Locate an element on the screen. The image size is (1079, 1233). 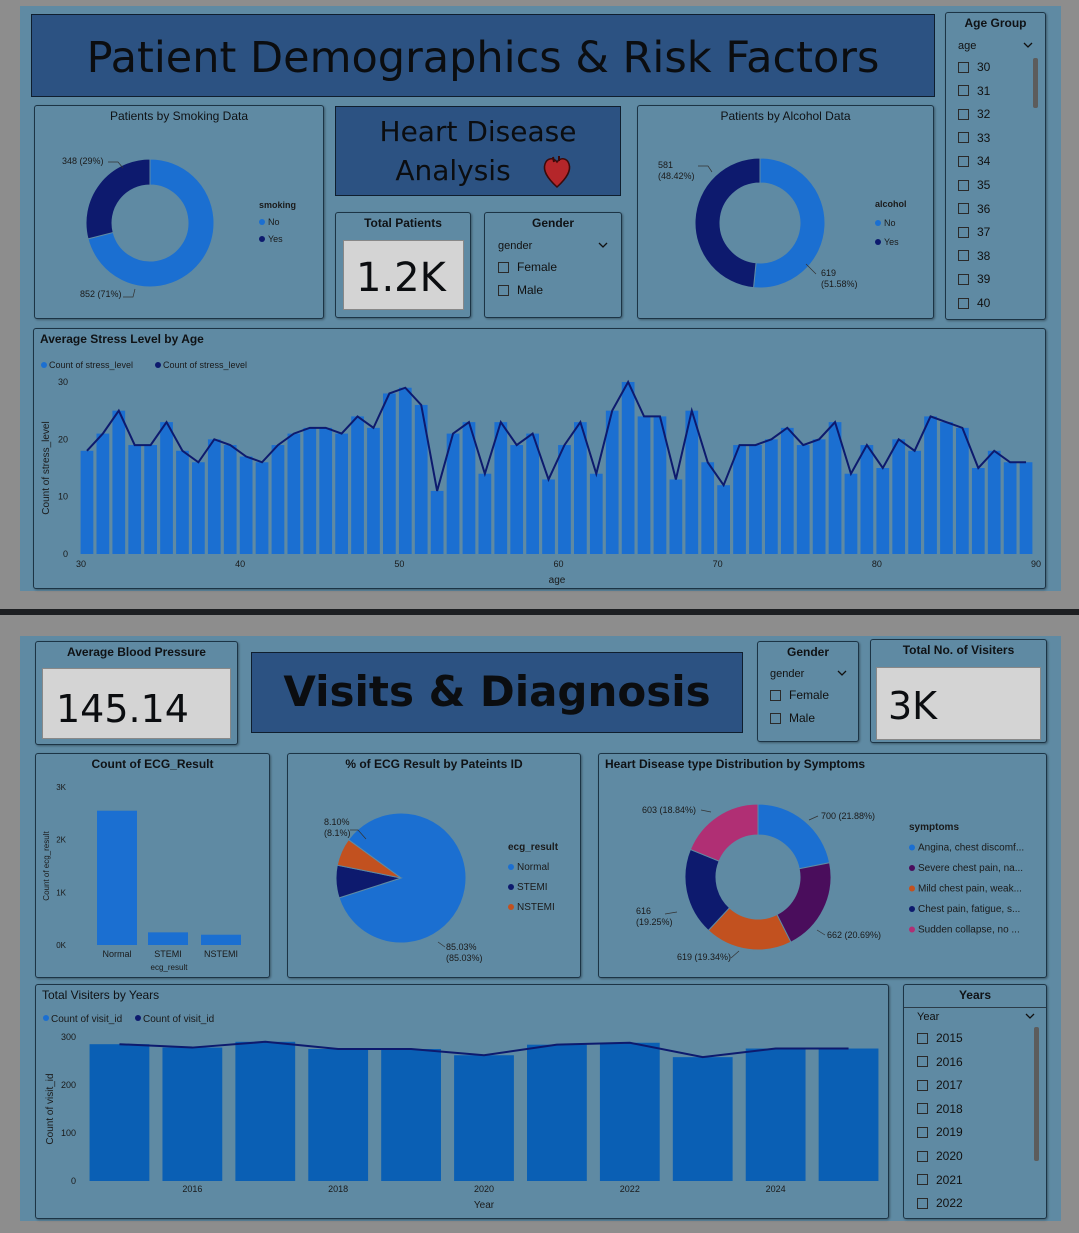
age-option-34: 34 is located at coordinates (974, 161).